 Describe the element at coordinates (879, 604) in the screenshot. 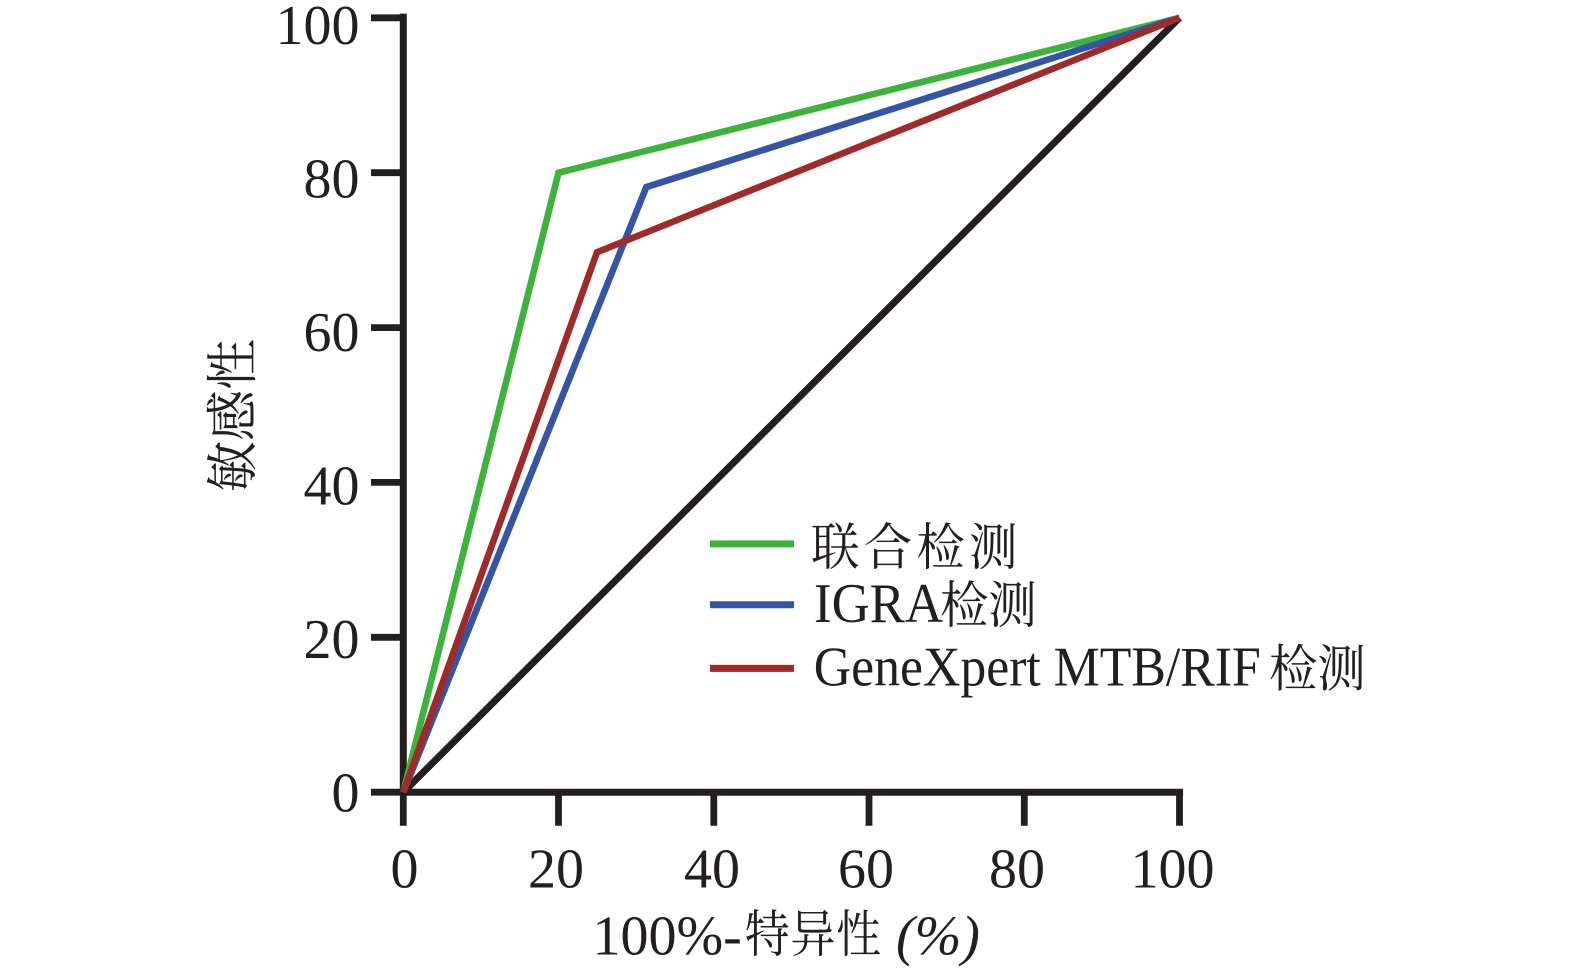

I see `svg-text: IGRA` at that location.